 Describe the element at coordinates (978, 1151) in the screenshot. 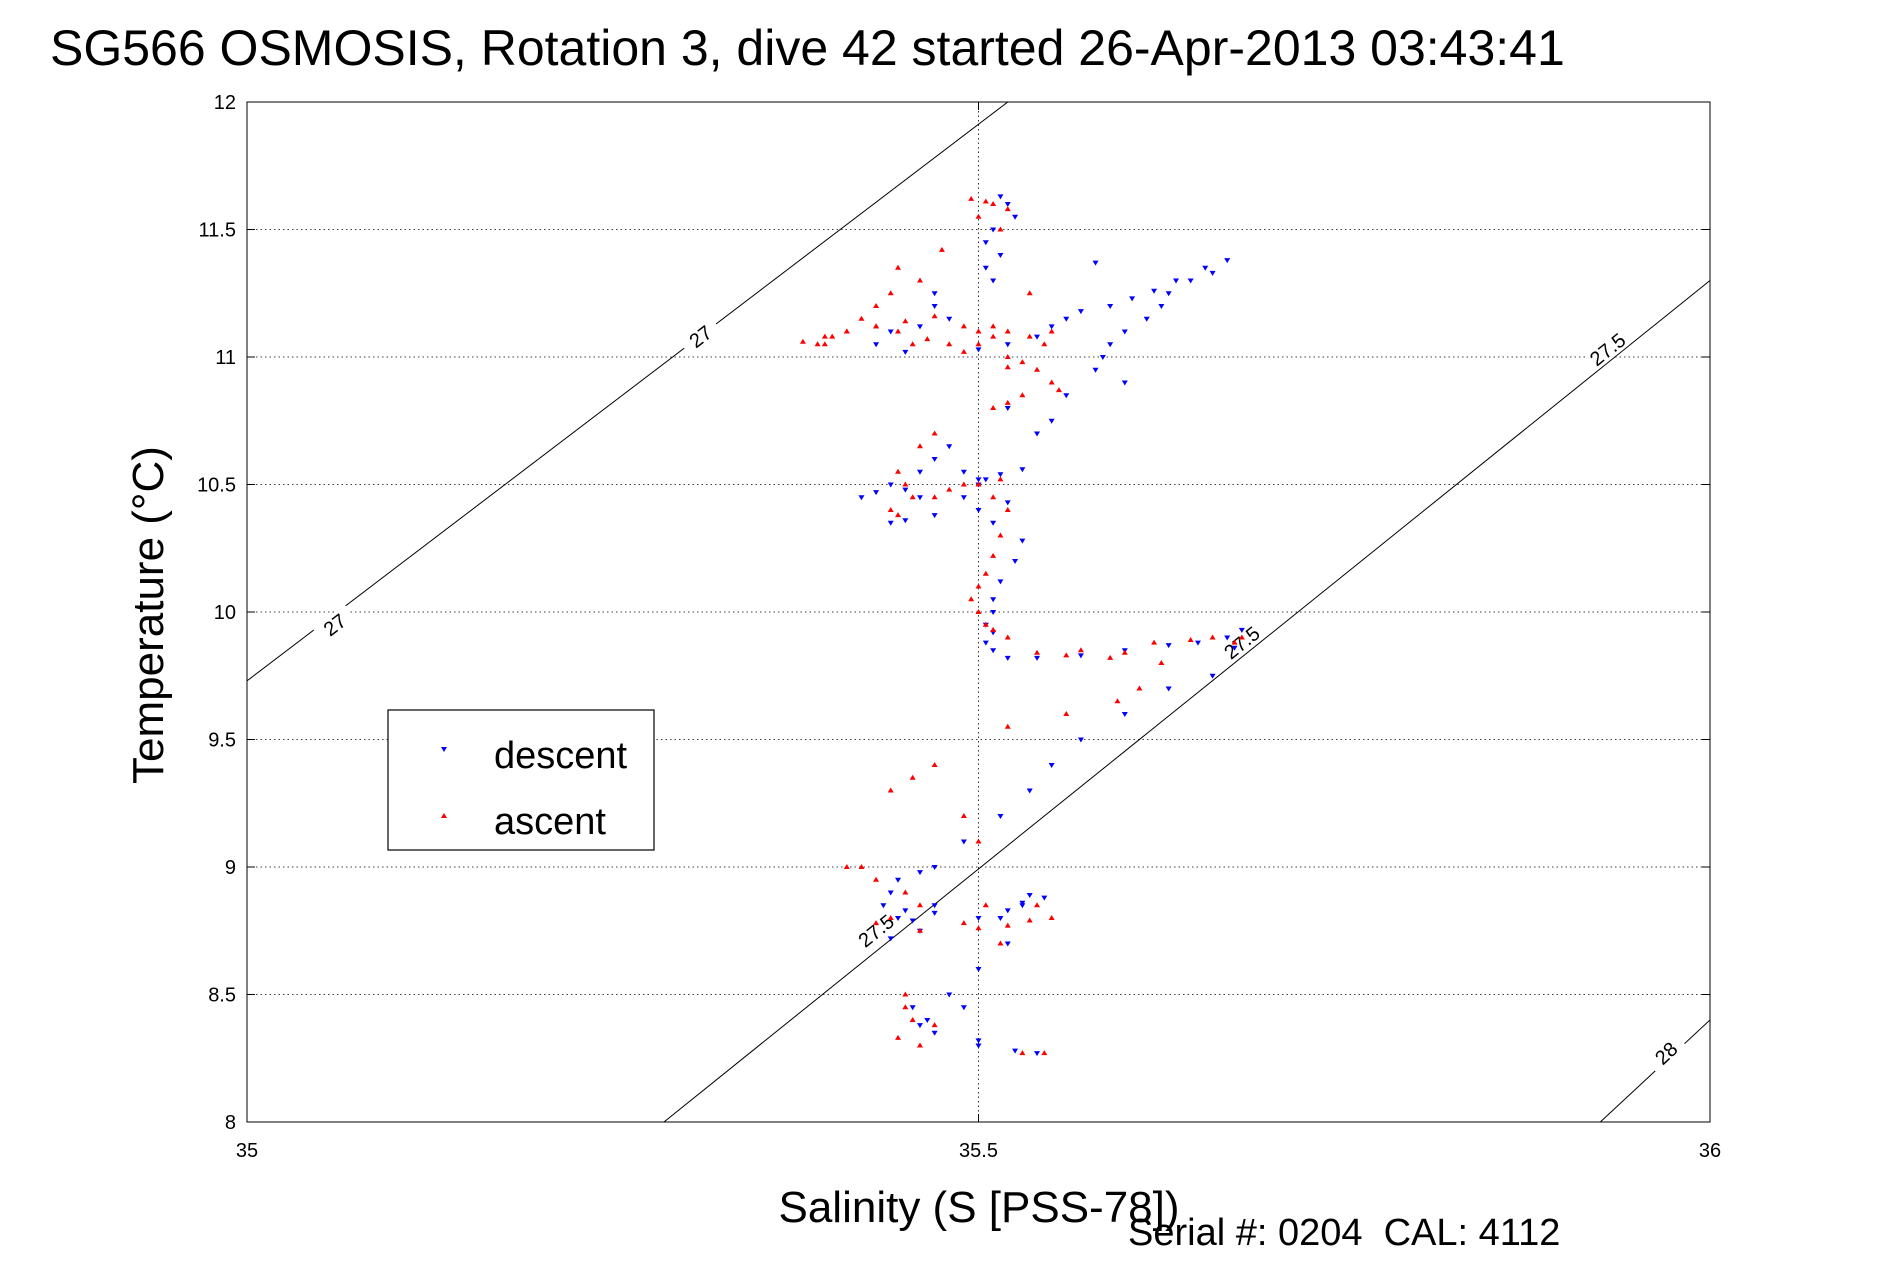

I see `x-tick-label: 35.5` at that location.